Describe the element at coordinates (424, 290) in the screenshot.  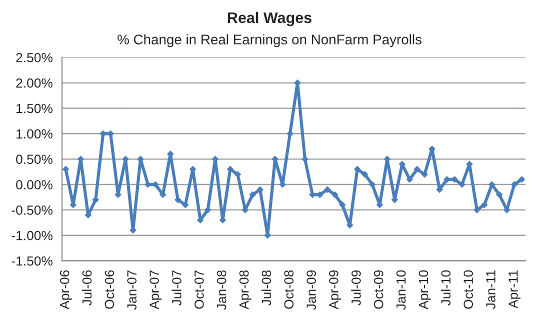
I see `x-tick-label: Apr-10` at that location.